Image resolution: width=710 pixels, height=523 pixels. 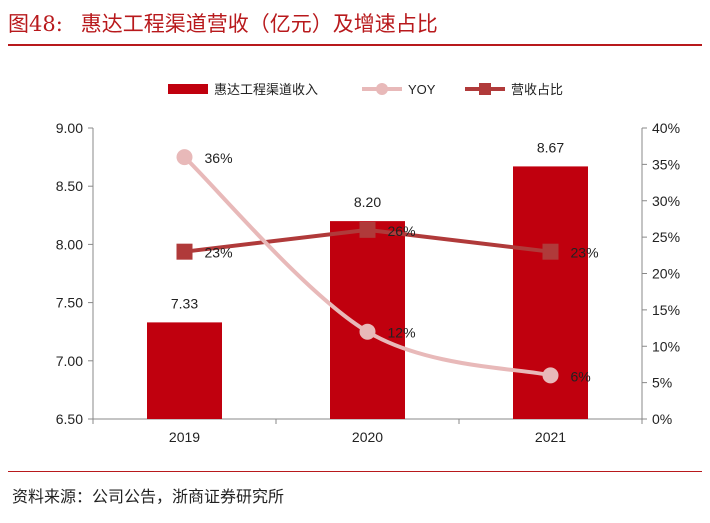 I want to click on legend-revenue-swatch, so click(x=188, y=89).